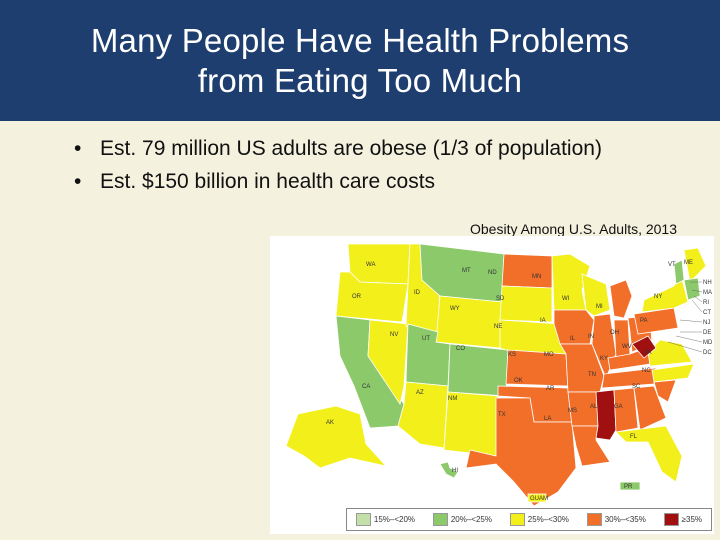  I want to click on legend-label: ≥35%, so click(692, 519).